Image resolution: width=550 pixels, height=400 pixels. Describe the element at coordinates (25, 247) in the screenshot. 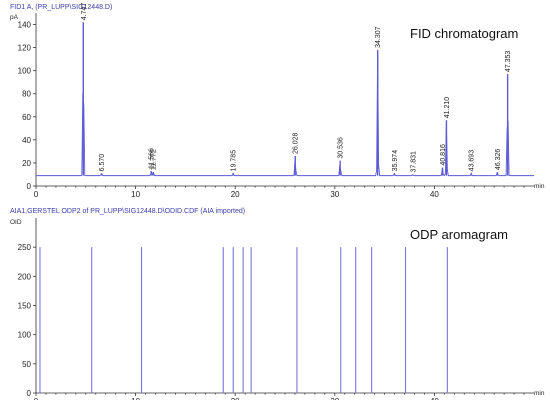

I see `odp-ytick-label: 250` at that location.